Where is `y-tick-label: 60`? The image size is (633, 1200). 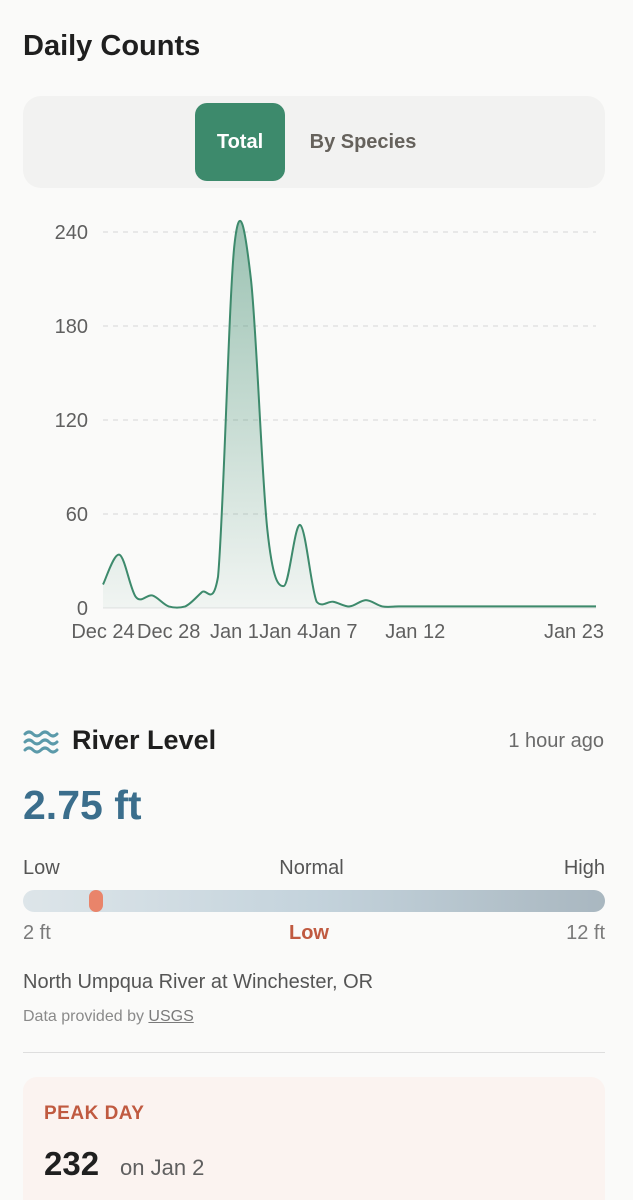 y-tick-label: 60 is located at coordinates (77, 515).